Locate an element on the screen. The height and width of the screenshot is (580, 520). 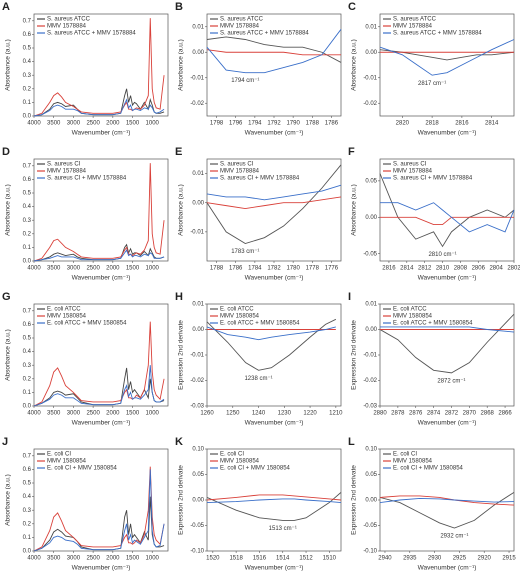
y-tick-label: -0.01 is located at coordinates (370, 356).